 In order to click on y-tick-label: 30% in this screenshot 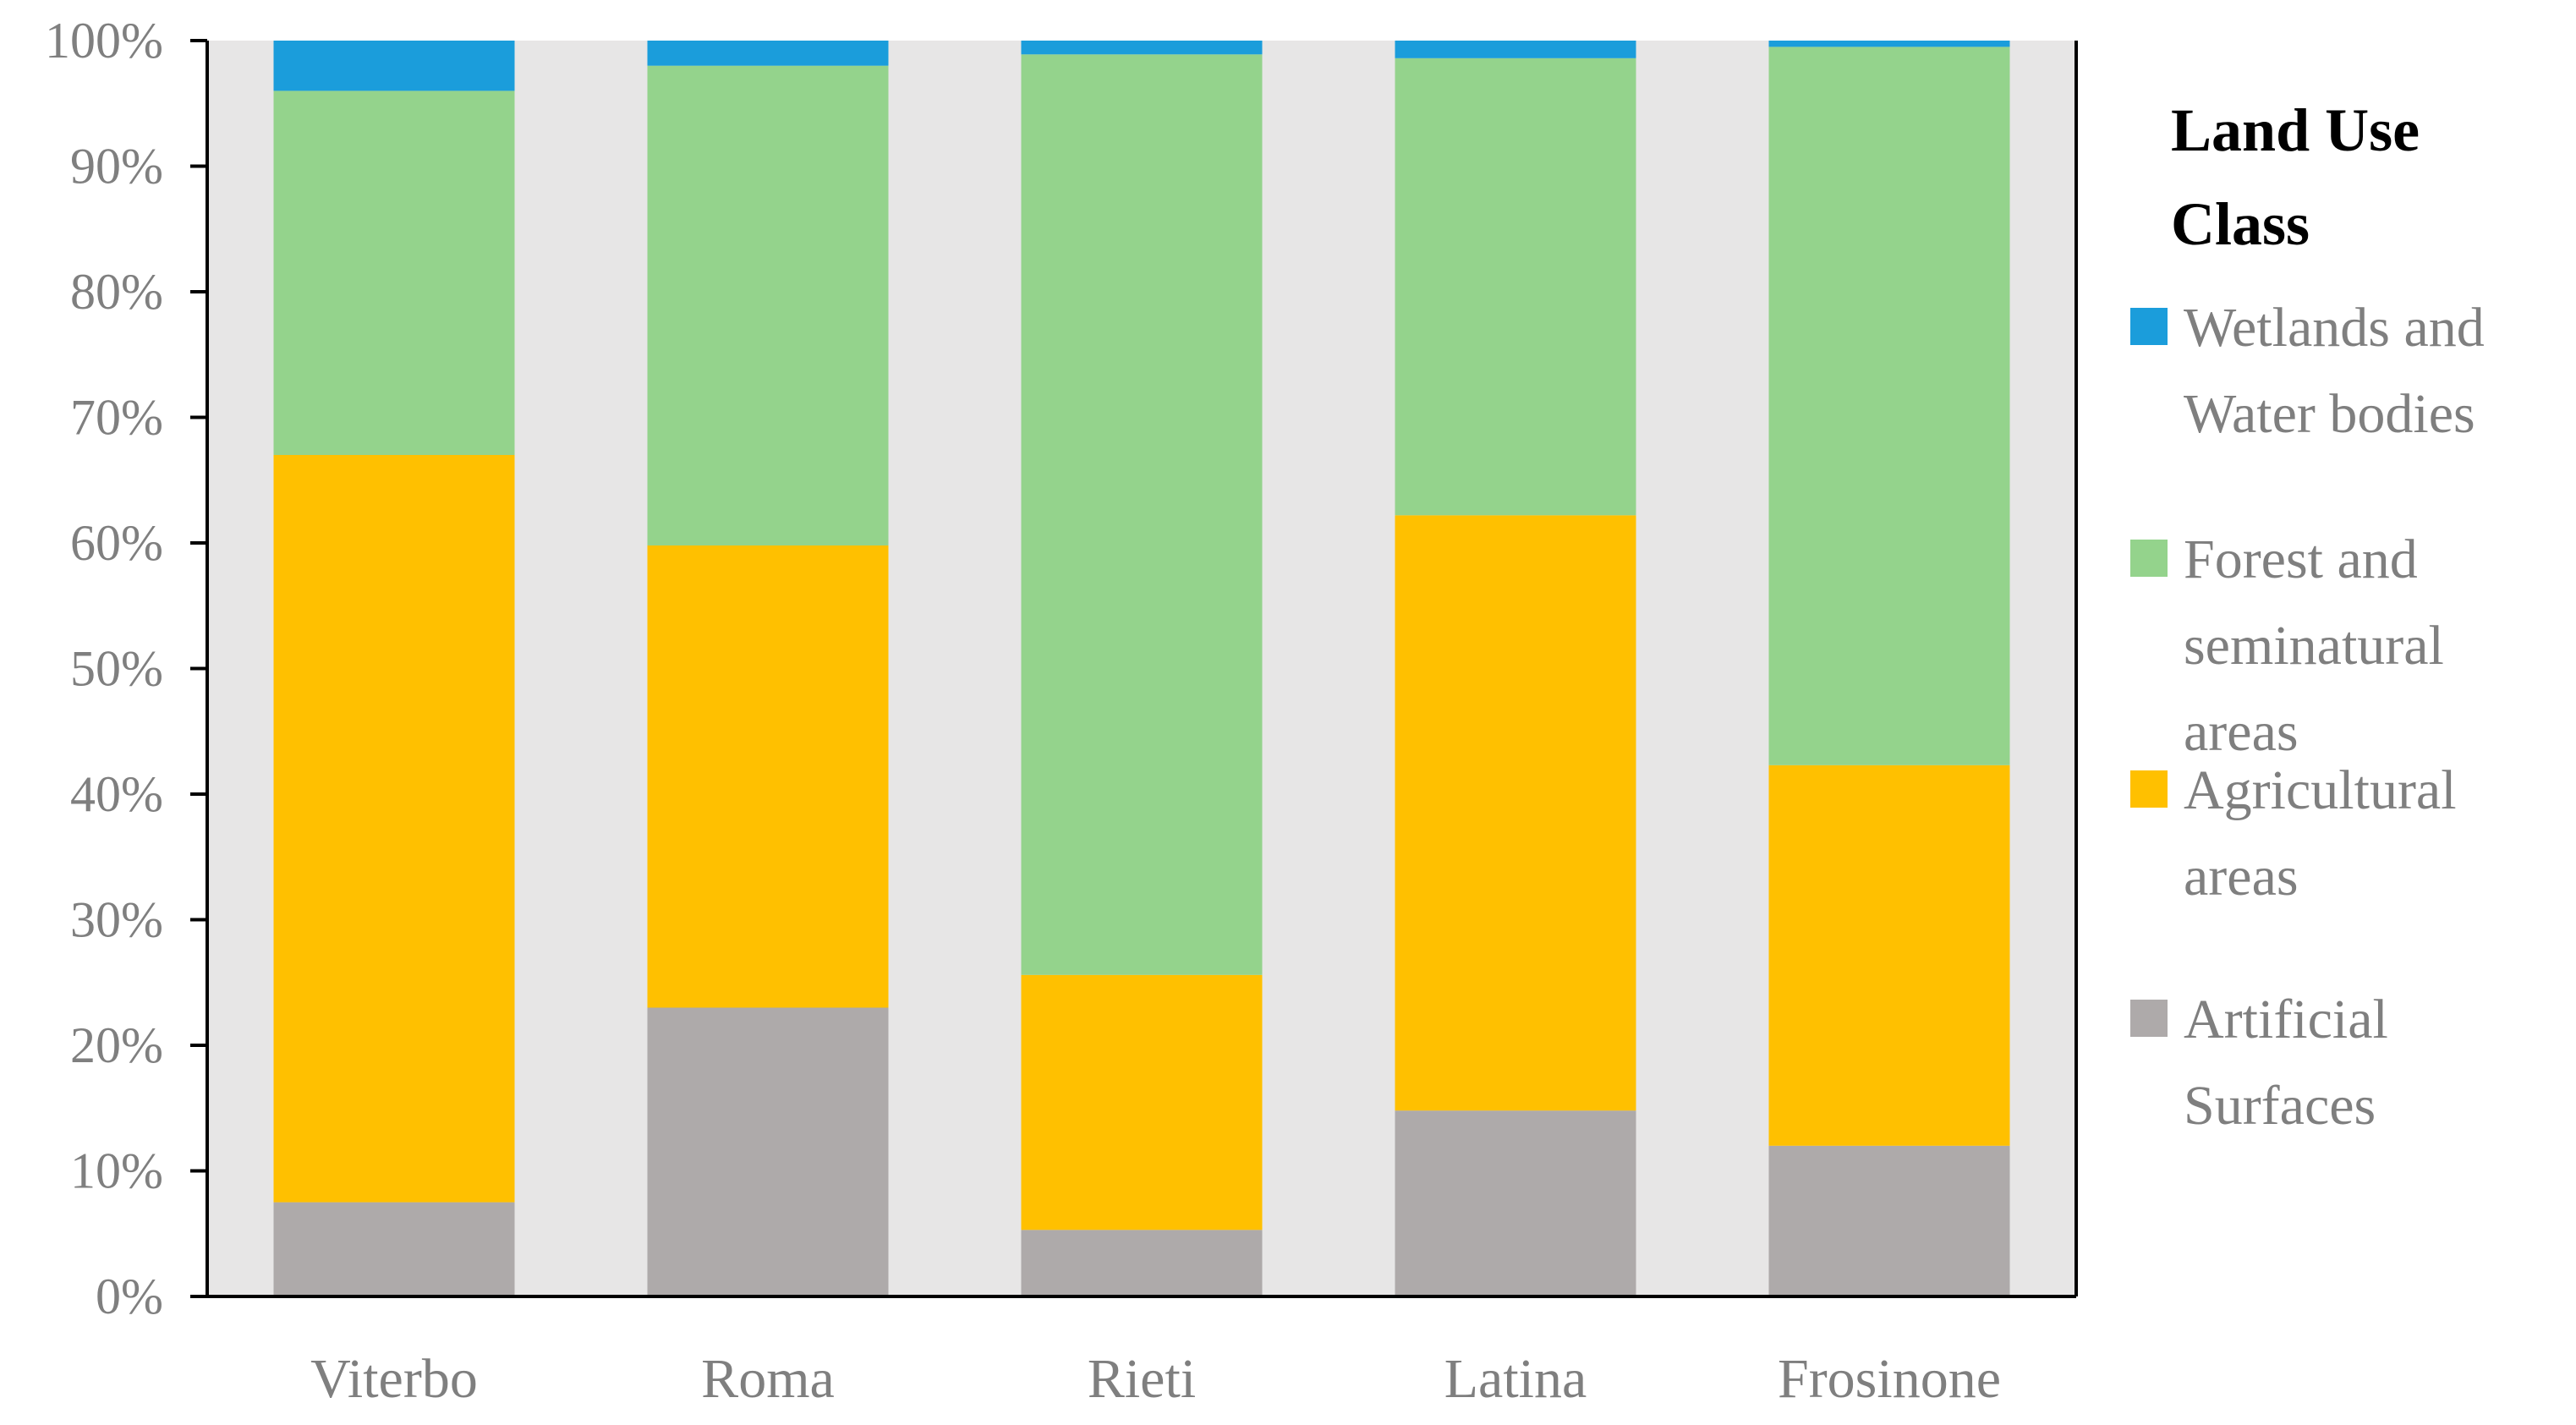, I will do `click(116, 920)`.